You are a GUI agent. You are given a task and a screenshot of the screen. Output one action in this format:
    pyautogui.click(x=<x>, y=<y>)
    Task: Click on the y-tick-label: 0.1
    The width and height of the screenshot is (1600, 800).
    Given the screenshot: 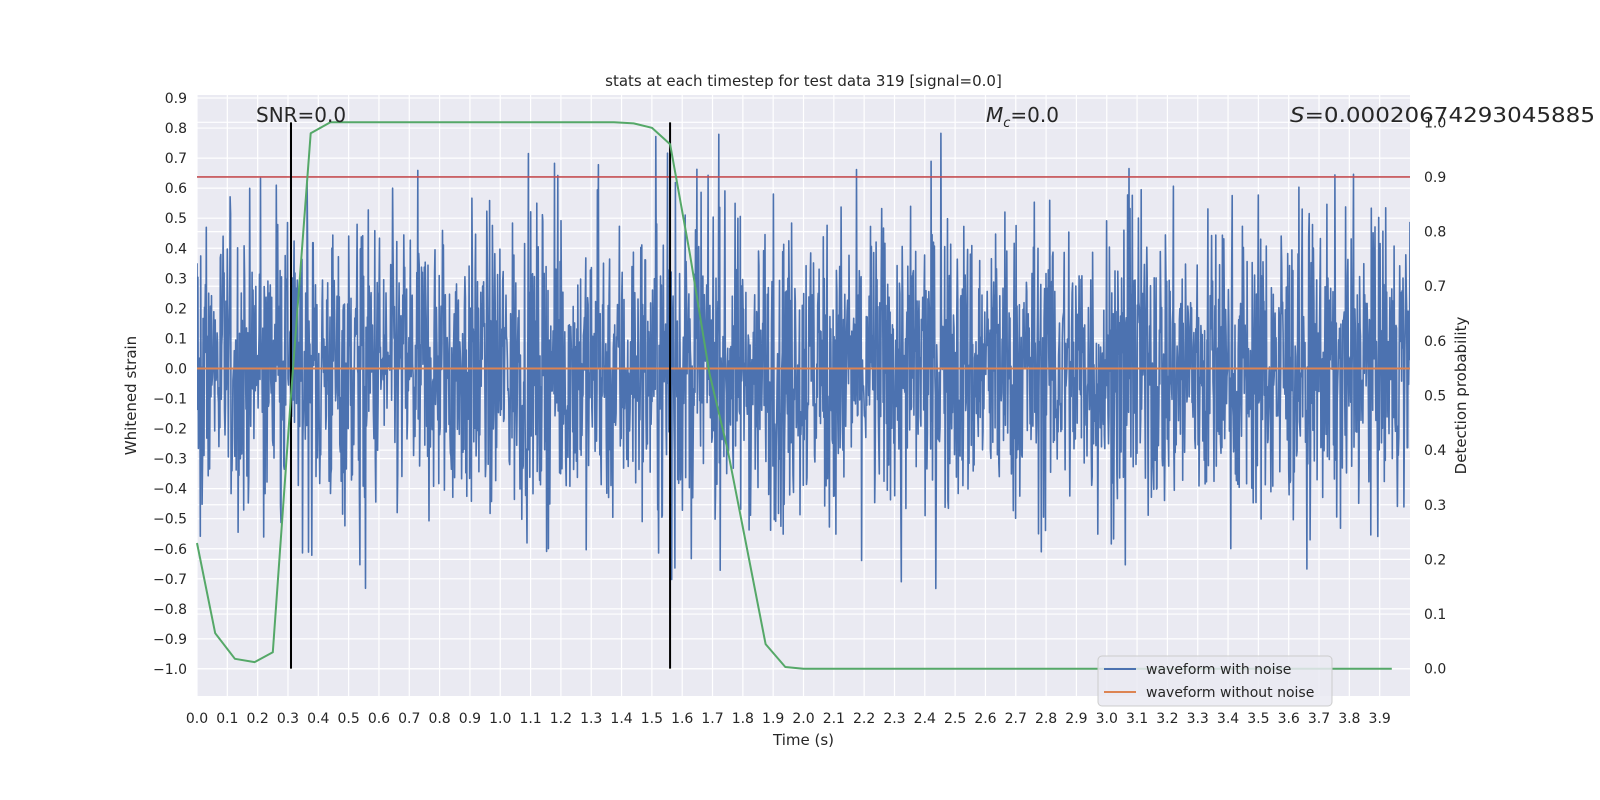 What is the action you would take?
    pyautogui.click(x=176, y=339)
    